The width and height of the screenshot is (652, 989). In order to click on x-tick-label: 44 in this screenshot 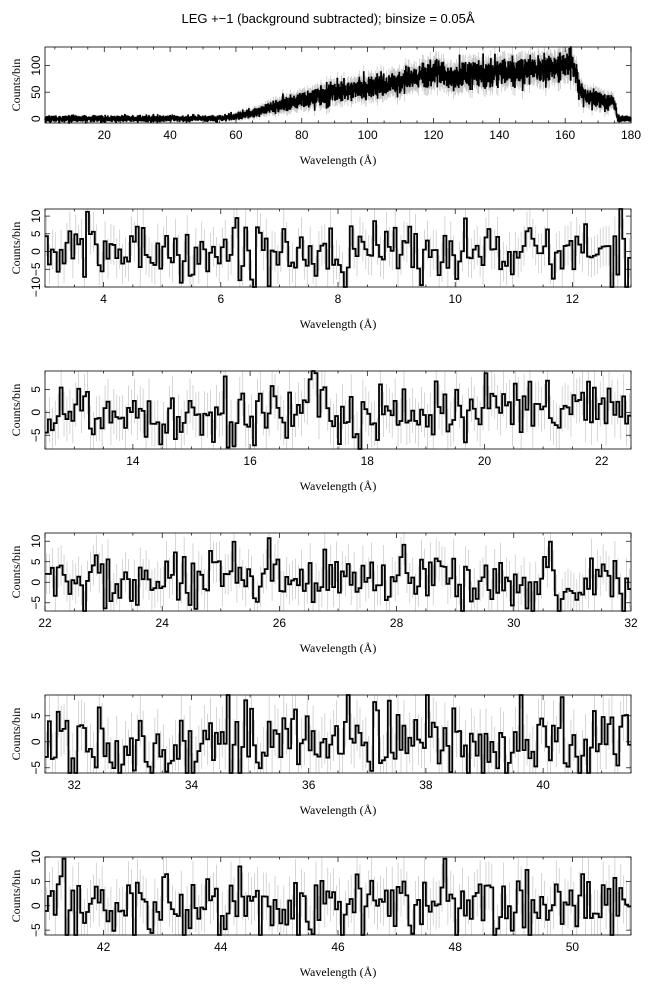, I will do `click(221, 947)`.